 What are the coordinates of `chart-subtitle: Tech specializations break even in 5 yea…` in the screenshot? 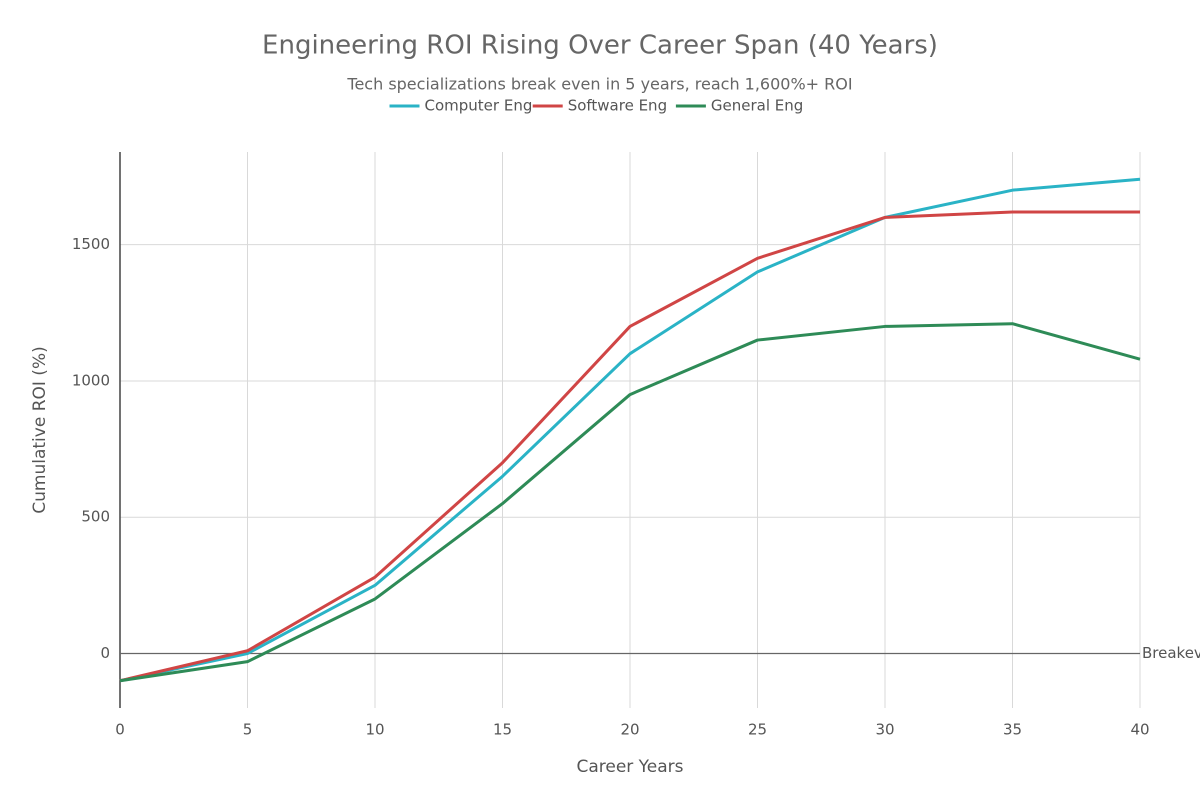 It's located at (599, 84).